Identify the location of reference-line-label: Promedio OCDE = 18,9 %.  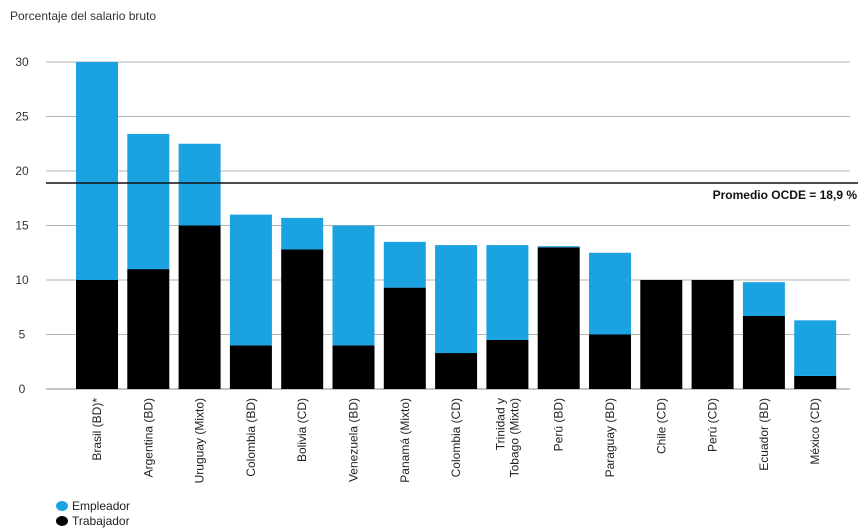
(785, 195).